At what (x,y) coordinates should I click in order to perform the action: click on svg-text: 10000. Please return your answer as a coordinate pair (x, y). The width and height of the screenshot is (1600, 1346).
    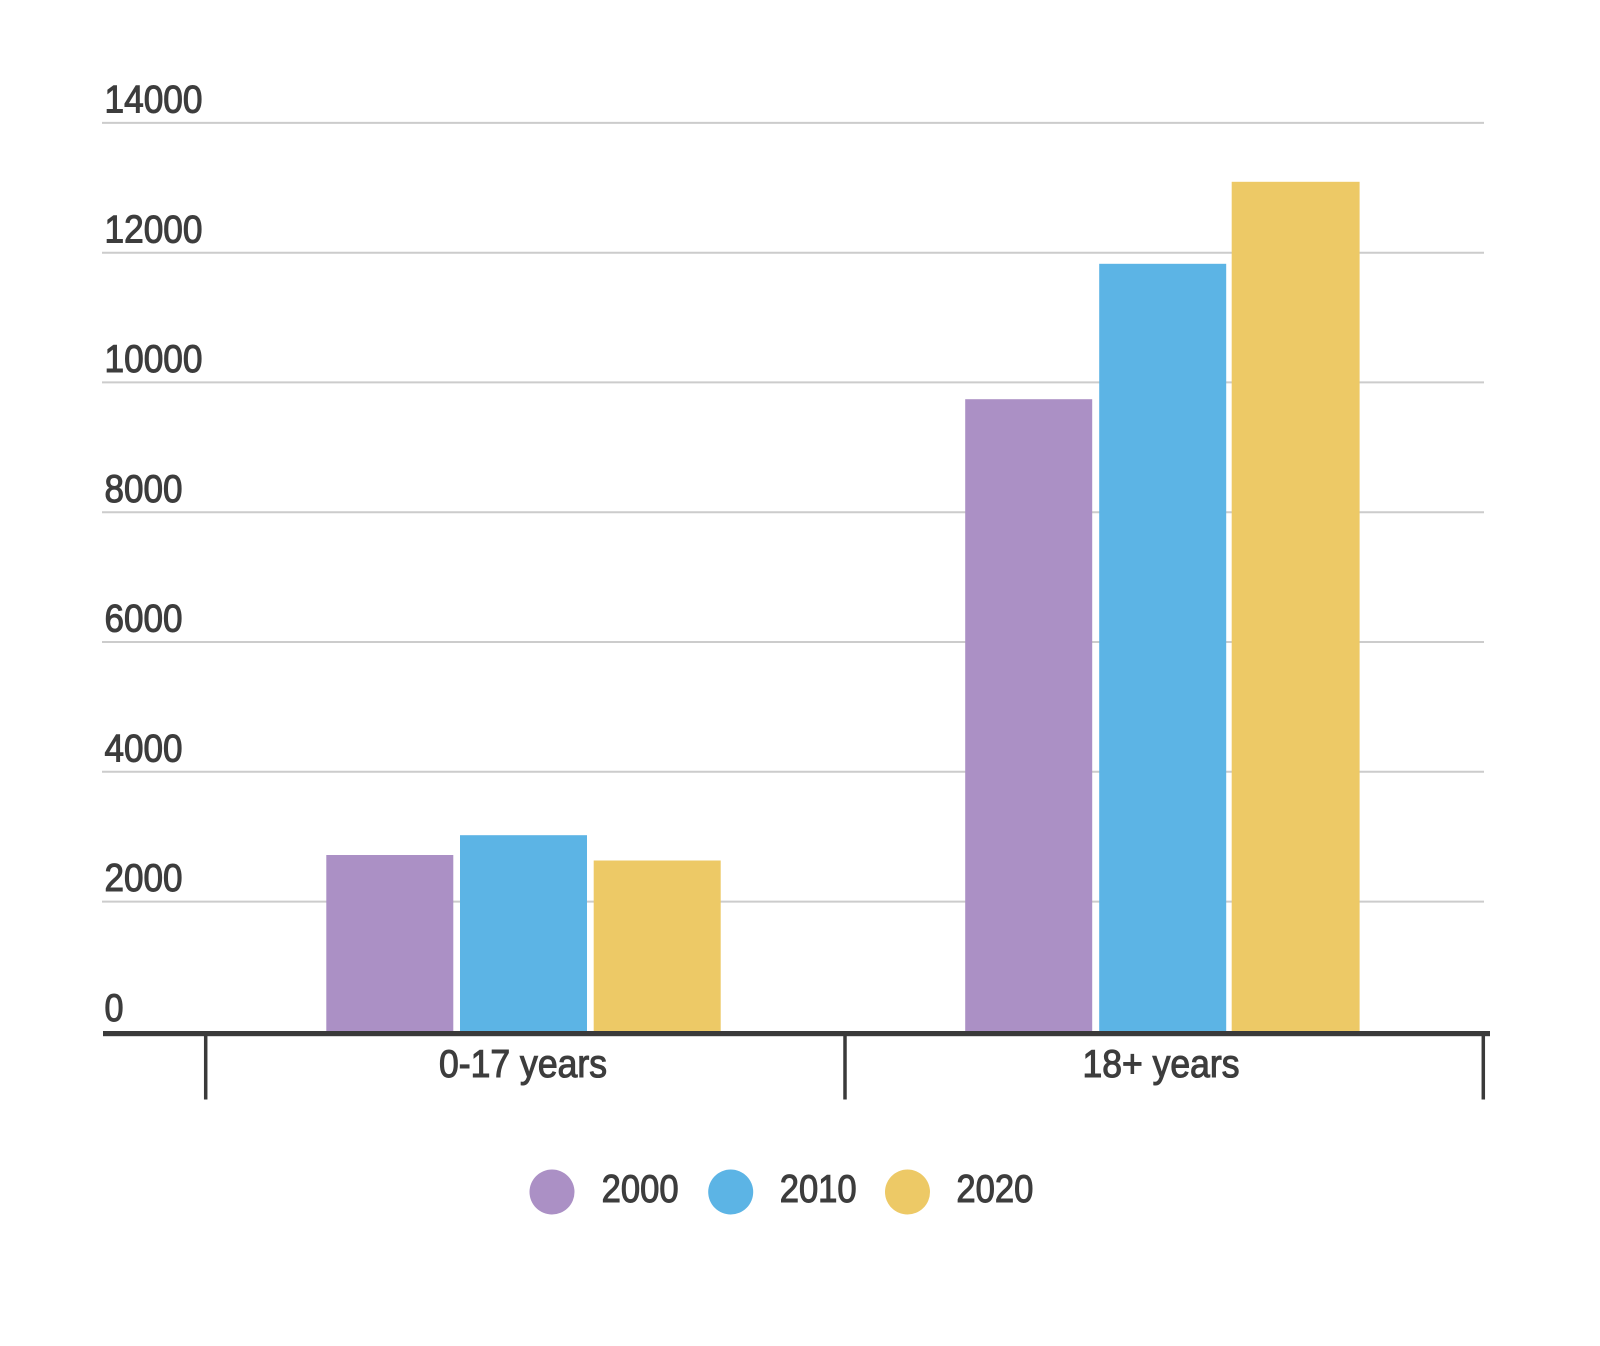
    Looking at the image, I should click on (154, 359).